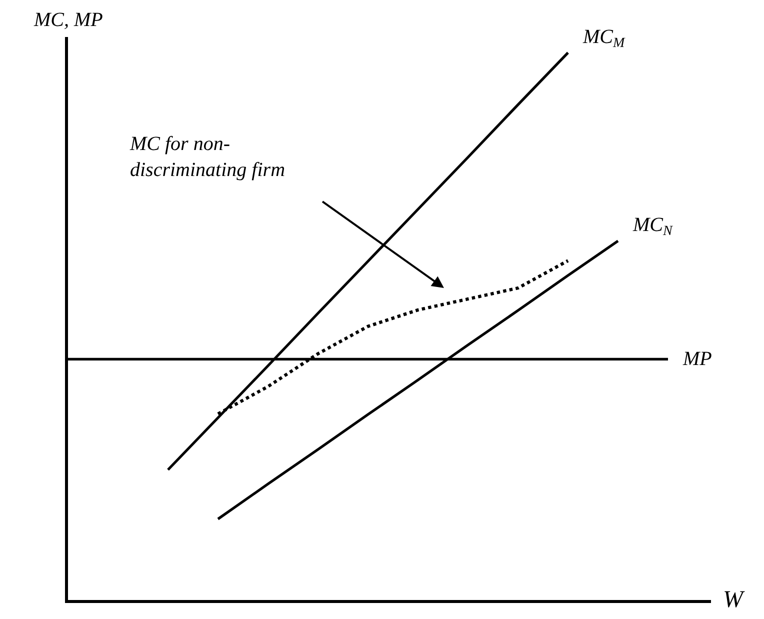 The height and width of the screenshot is (619, 764). I want to click on annotation: MC for non- discriminating firm, so click(207, 157).